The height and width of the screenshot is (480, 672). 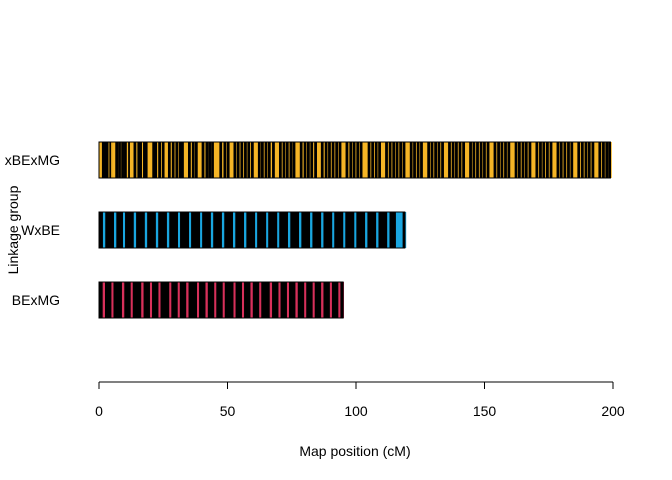 I want to click on x-axis: 0 50 100 150 200, so click(x=360, y=400).